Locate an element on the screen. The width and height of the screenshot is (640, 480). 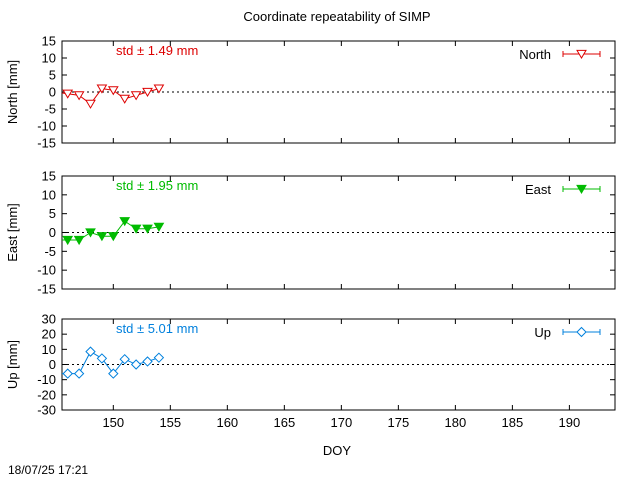
y-axis-label: North [mm] is located at coordinates (12, 92).